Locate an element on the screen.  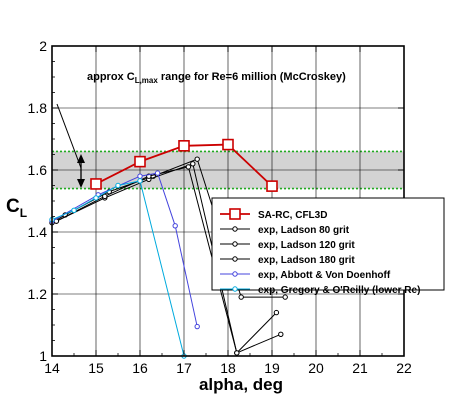
x-tick-label: 17 is located at coordinates (184, 368).